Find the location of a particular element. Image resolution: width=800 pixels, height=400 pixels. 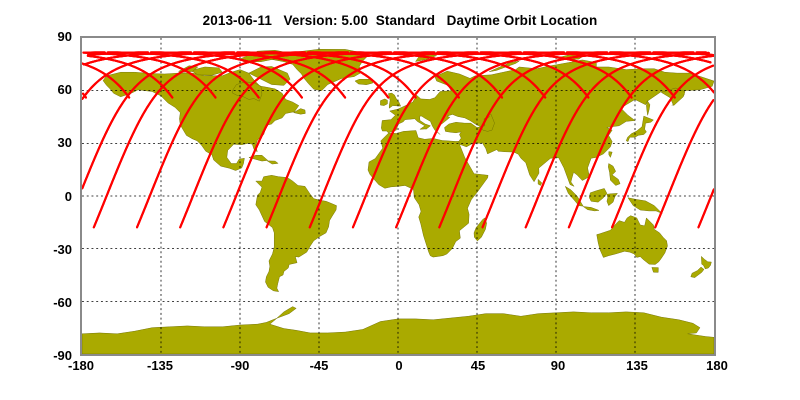

landmass-sakhalin is located at coordinates (648, 108).